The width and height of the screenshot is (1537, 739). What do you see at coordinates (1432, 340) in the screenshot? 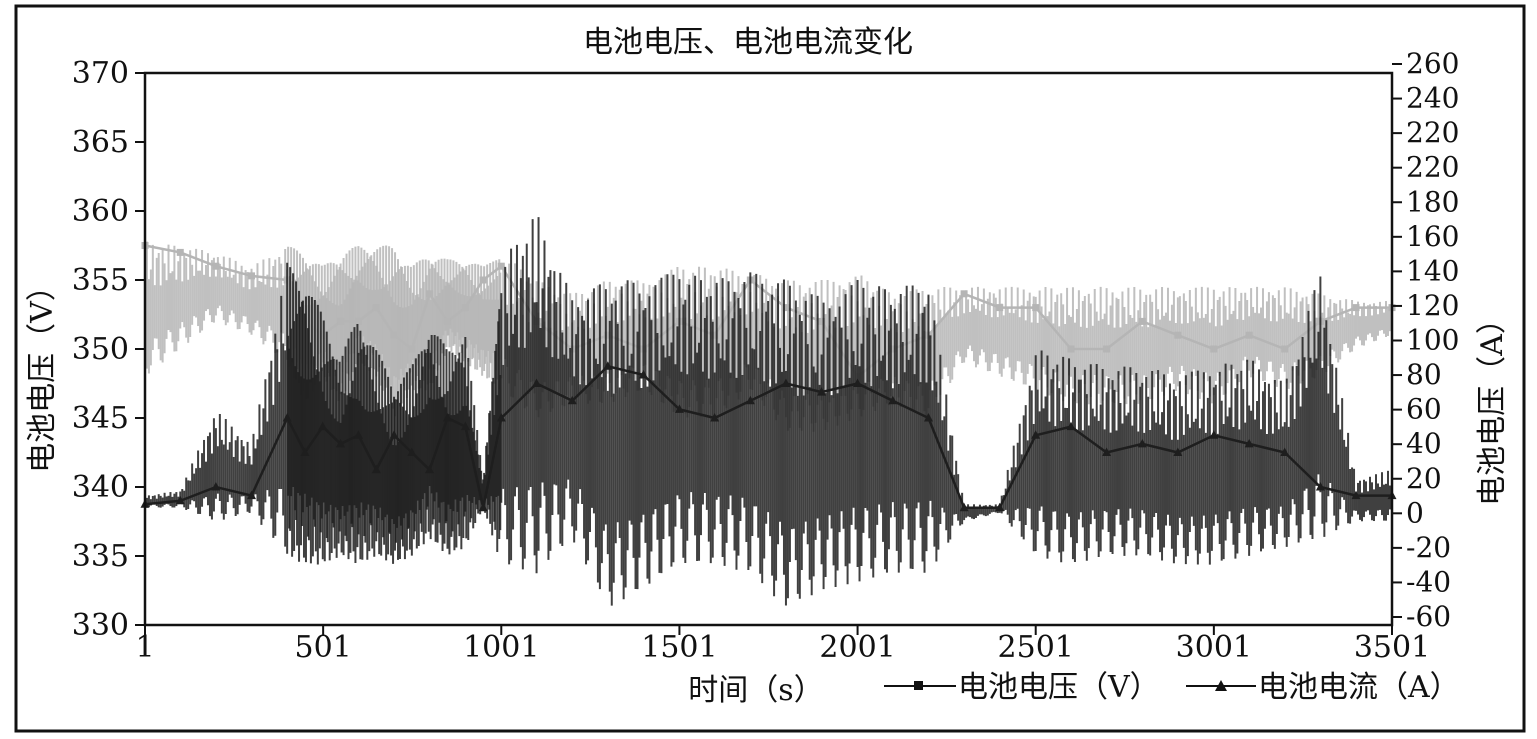
I see `right-tick-label: 100` at bounding box center [1432, 340].